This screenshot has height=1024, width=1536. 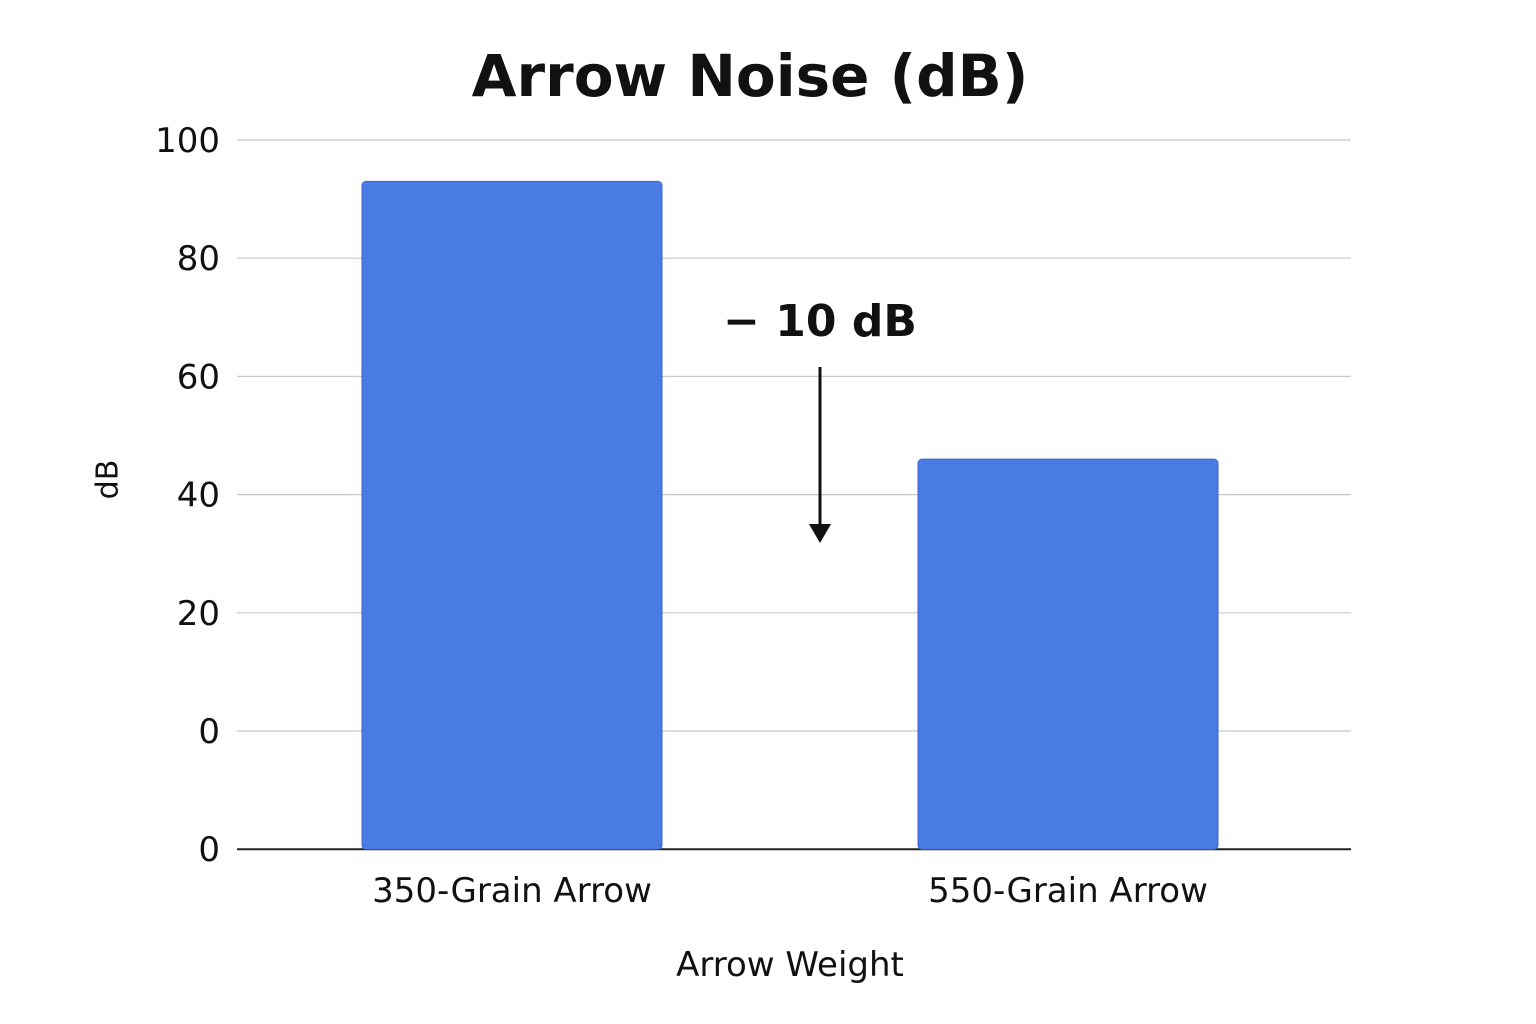 What do you see at coordinates (1068, 891) in the screenshot?
I see `x-tick-label: 550-Grain Arrow` at bounding box center [1068, 891].